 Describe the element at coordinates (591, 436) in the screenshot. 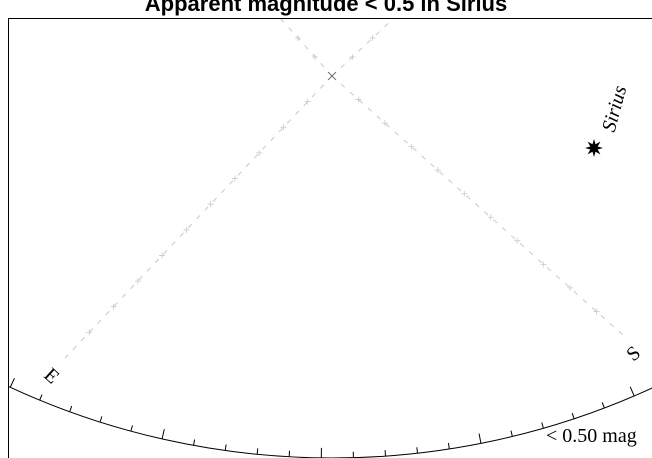

I see `magnitude-limit-label: < 0.50 mag` at that location.